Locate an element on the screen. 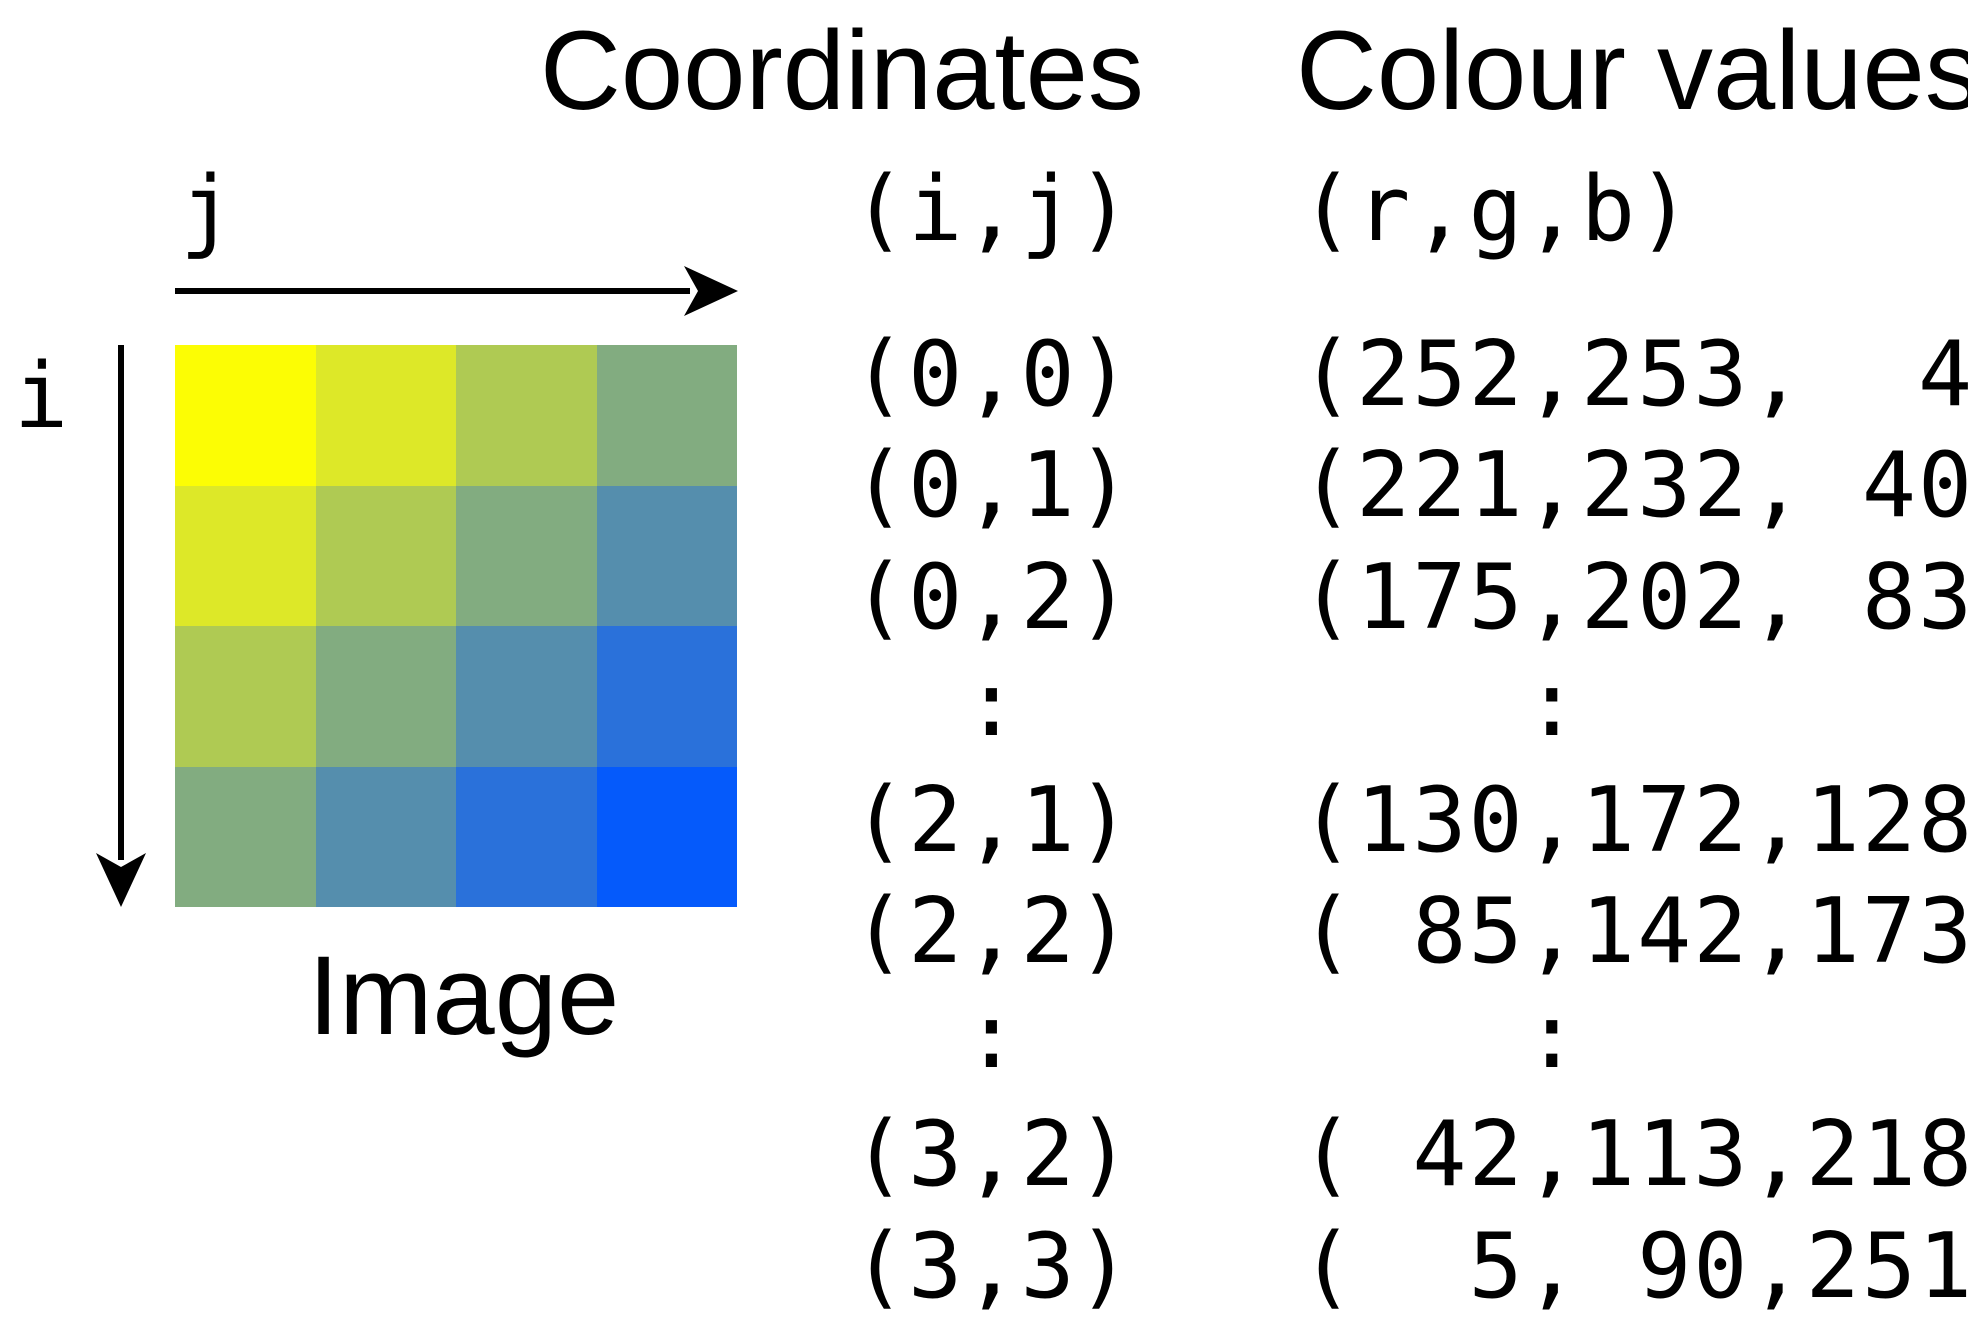 This screenshot has width=1968, height=1336. coordinate-row: (3,2) is located at coordinates (992, 1154).